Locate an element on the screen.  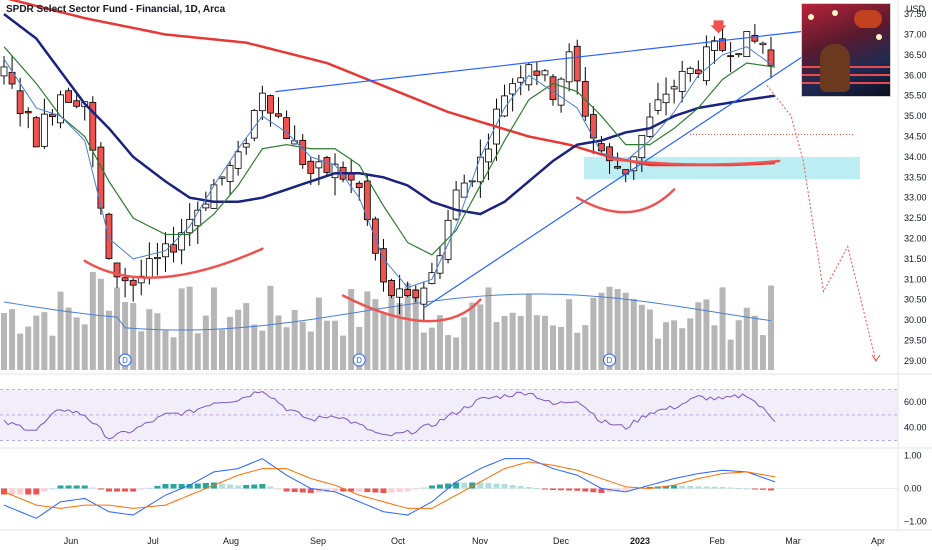
arc-bottom-jun-jul is located at coordinates (173, 263).